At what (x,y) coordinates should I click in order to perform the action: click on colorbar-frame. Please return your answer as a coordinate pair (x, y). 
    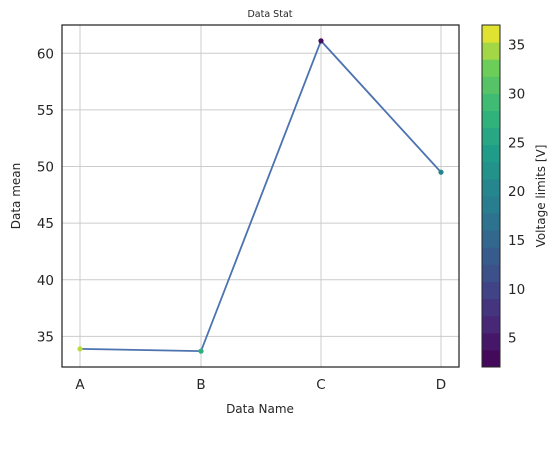
    Looking at the image, I should click on (491, 196).